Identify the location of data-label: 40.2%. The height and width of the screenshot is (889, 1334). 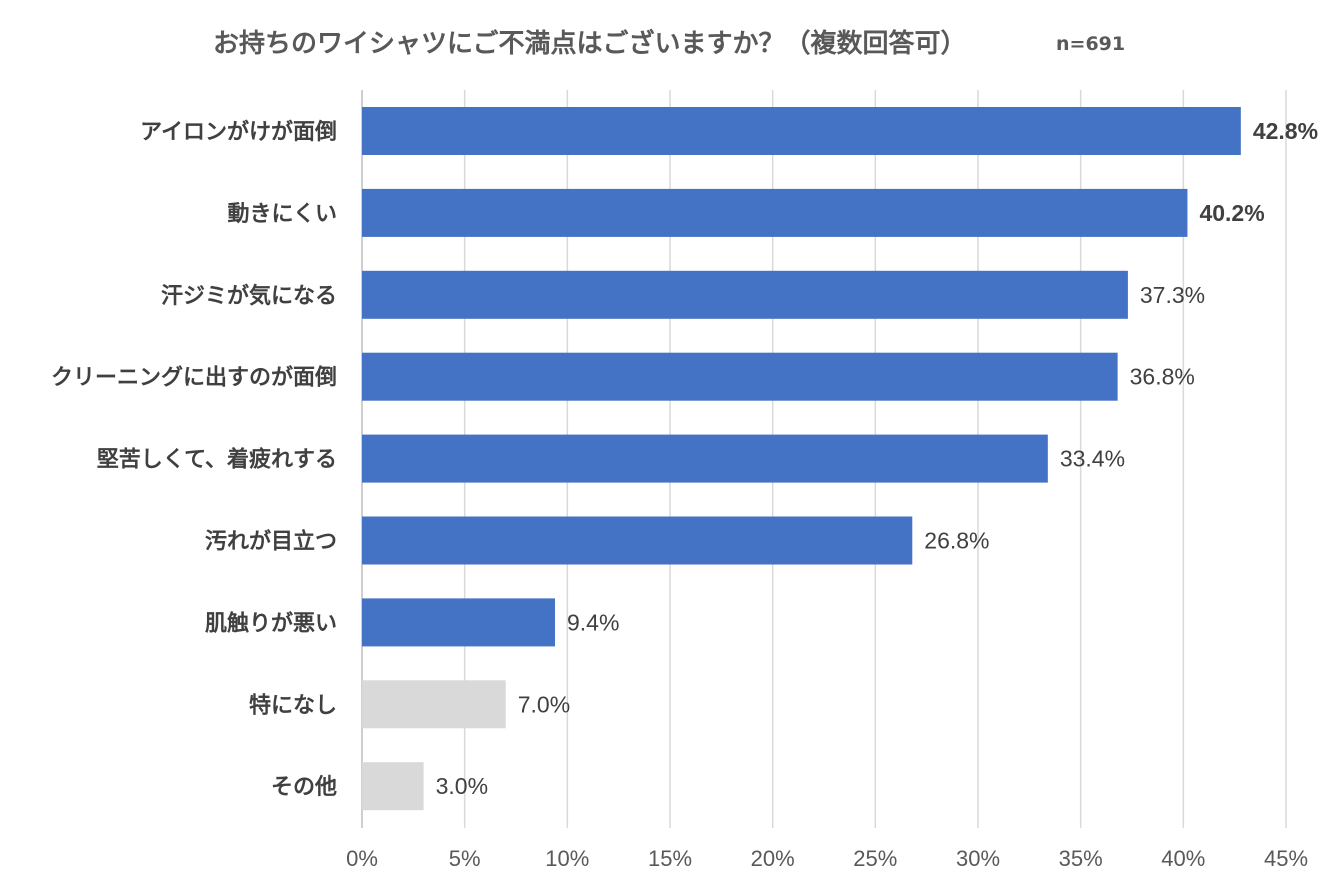
(1231, 213).